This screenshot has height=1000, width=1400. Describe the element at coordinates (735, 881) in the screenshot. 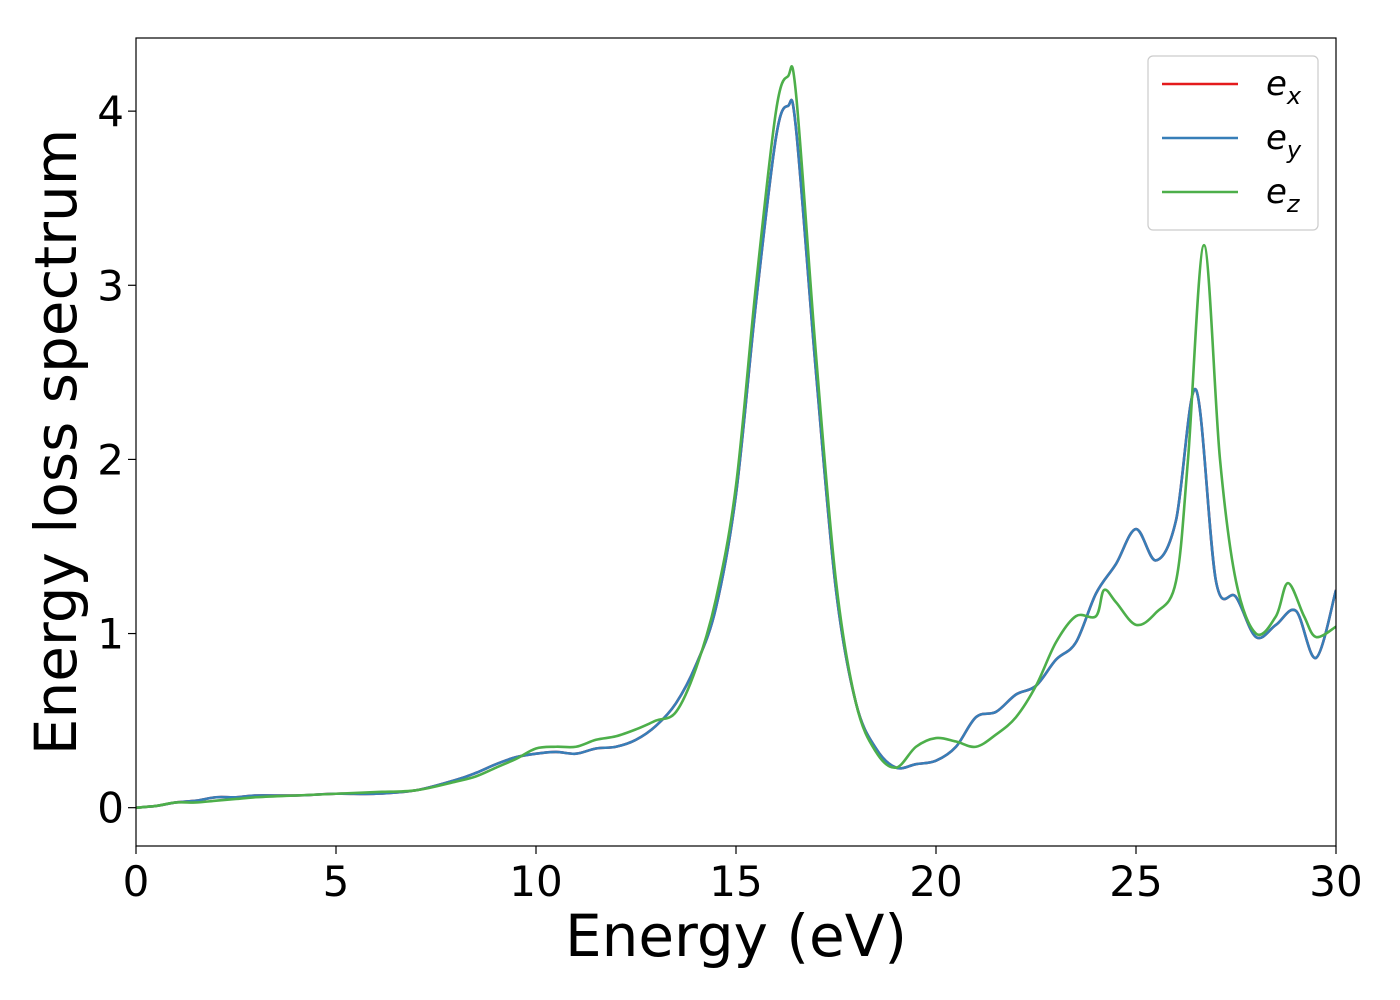

I see `x-tick-label: 15` at that location.